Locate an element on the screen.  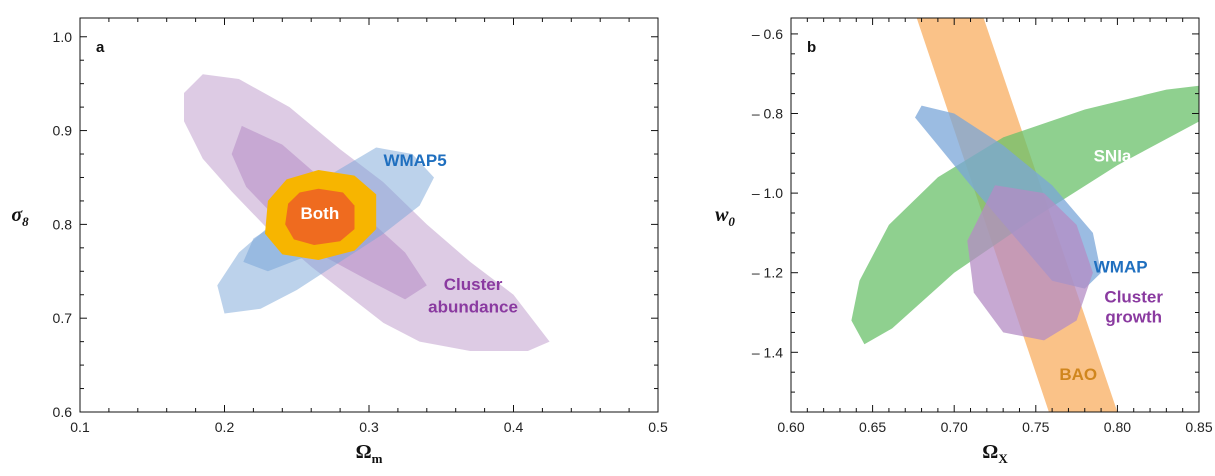
panel-a-y-axis-label: σ8 is located at coordinates (20, 216).